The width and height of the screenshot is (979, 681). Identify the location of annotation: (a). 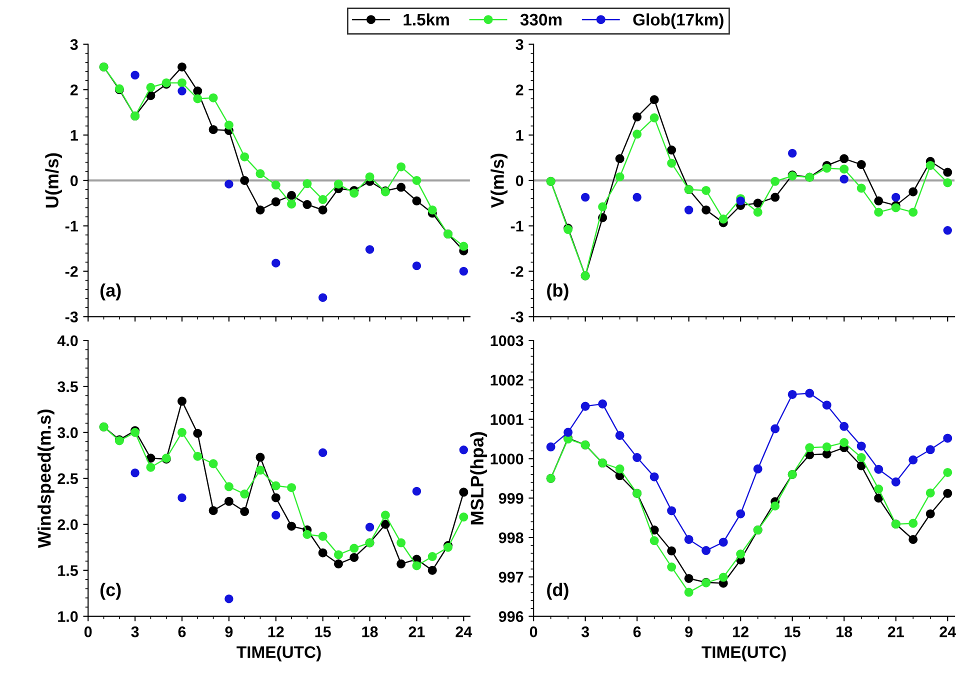
(110, 291).